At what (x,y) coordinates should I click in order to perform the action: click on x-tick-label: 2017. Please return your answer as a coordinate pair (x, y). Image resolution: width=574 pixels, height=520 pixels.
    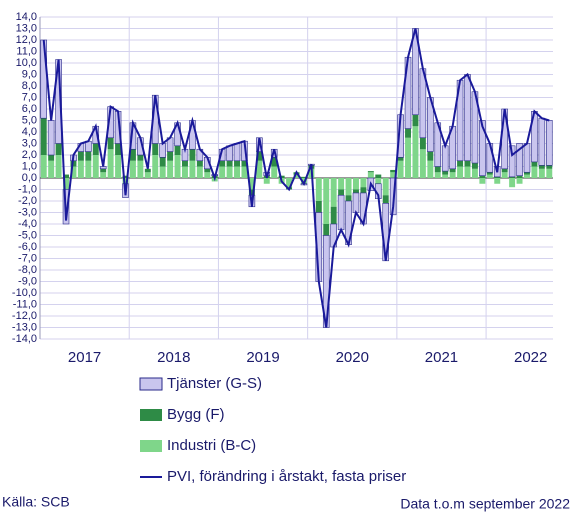
    Looking at the image, I should click on (84, 357).